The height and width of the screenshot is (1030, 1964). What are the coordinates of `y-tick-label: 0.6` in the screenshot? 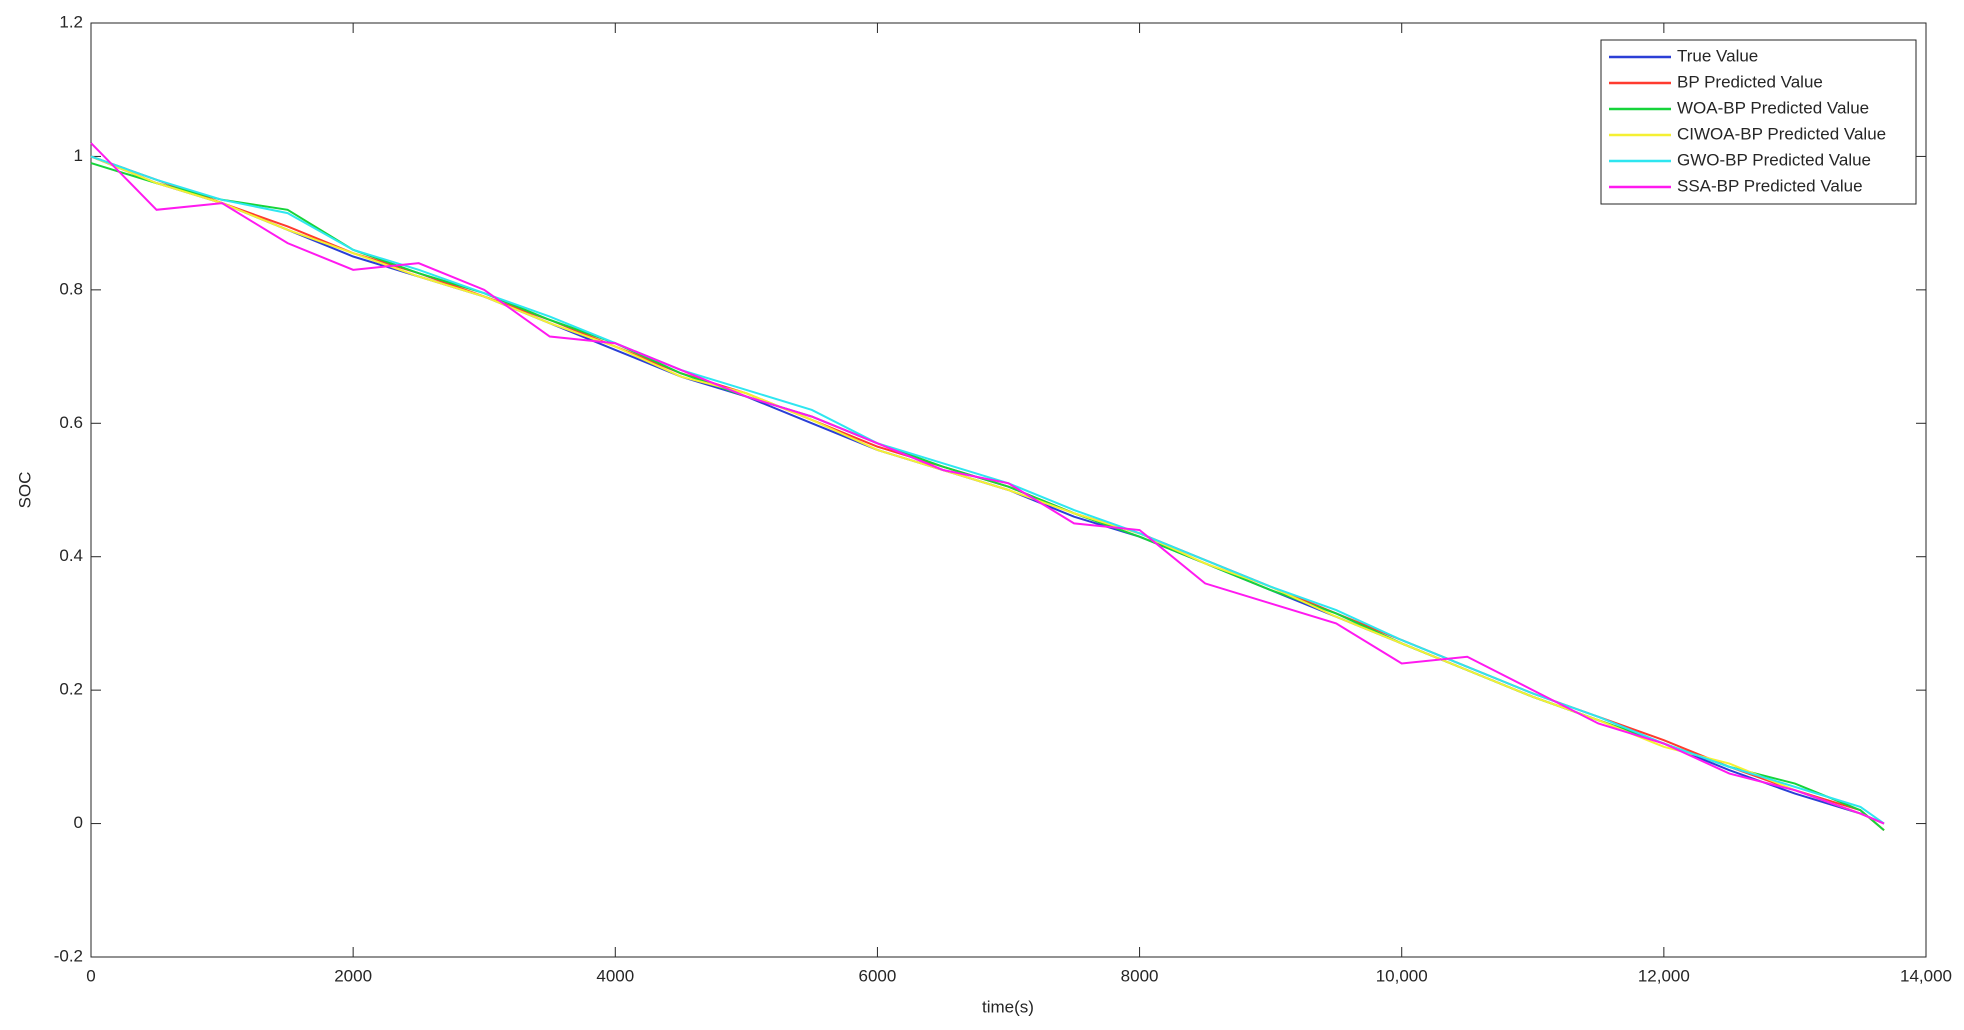 It's located at (71, 422).